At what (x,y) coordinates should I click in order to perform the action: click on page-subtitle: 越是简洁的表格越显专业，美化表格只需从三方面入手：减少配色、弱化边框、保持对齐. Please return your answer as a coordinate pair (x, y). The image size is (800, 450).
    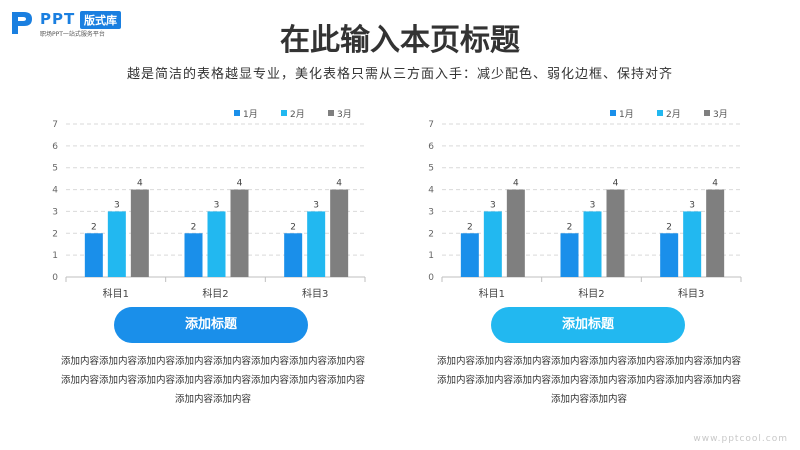
    Looking at the image, I should click on (399, 74).